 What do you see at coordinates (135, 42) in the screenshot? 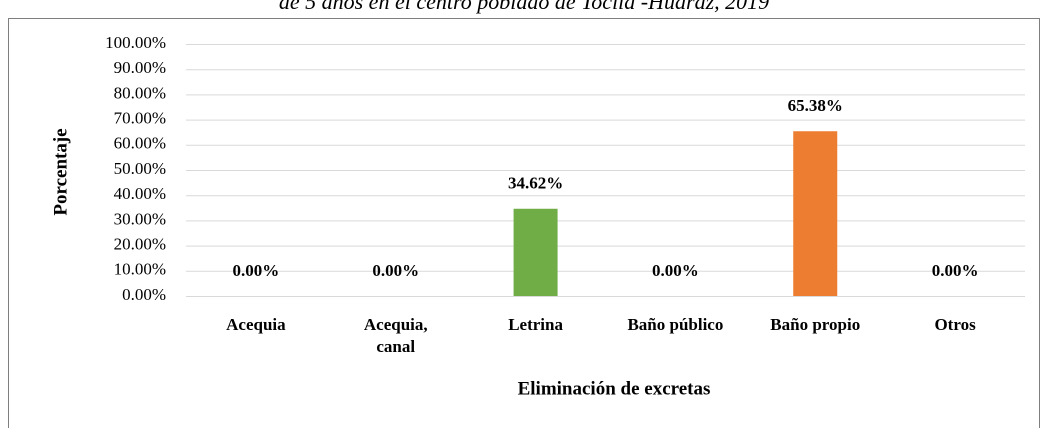
I see `y-tick-label: 100.00%` at bounding box center [135, 42].